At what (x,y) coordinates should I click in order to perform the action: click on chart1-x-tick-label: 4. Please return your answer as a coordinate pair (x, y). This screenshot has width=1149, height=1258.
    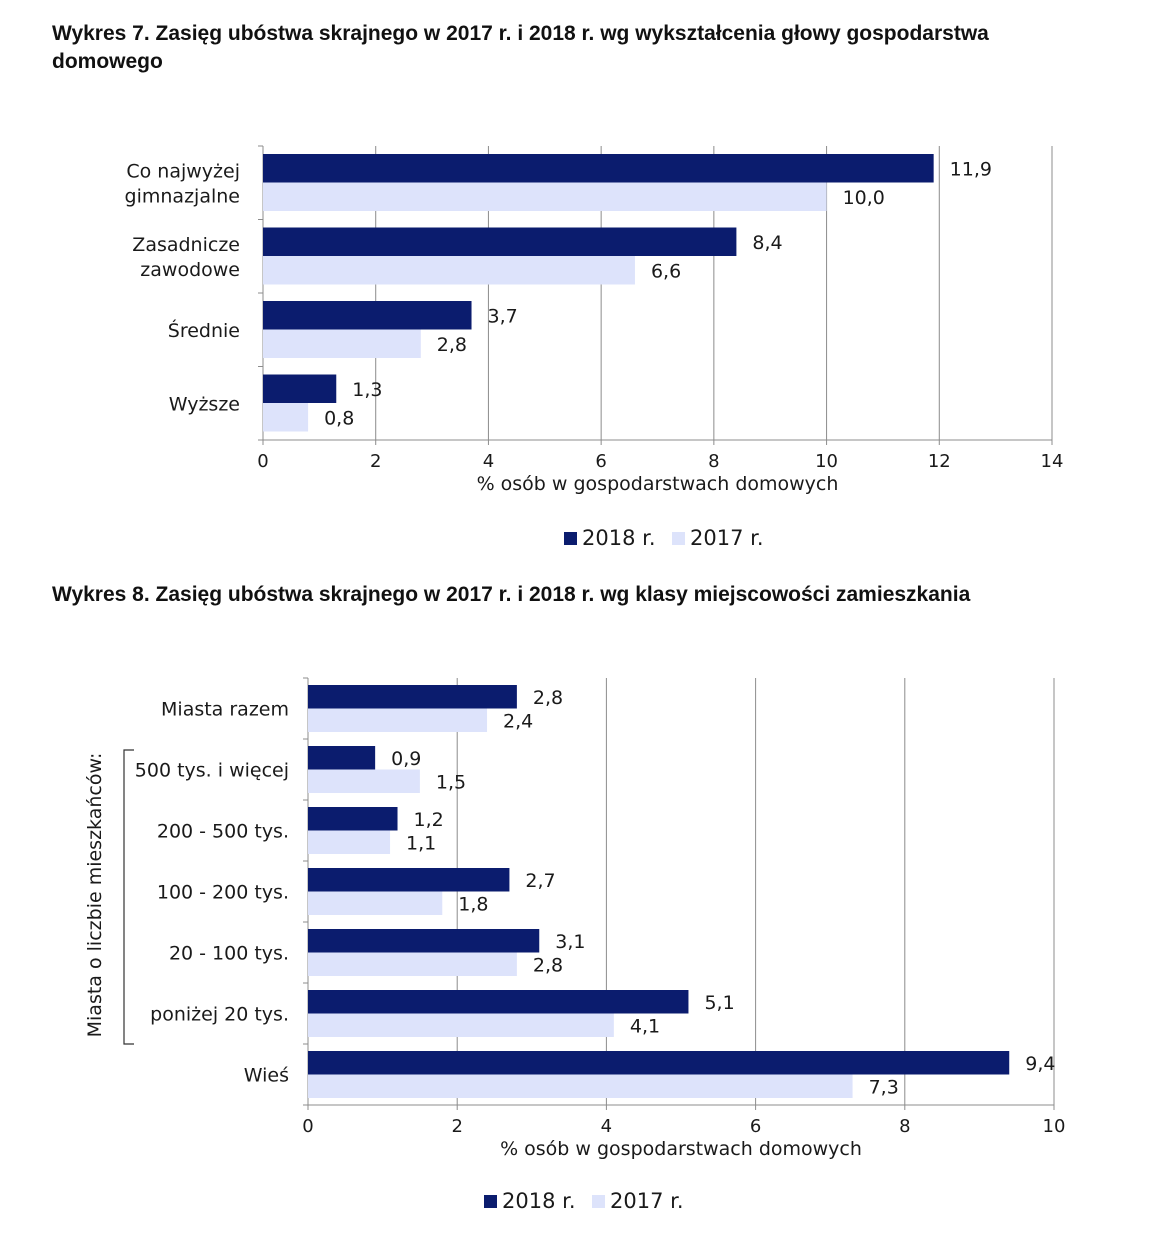
    Looking at the image, I should click on (488, 461).